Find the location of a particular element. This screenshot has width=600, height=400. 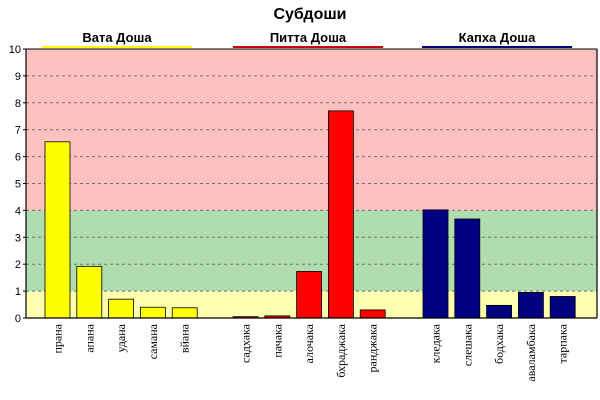

bar-бодхака is located at coordinates (499, 311).